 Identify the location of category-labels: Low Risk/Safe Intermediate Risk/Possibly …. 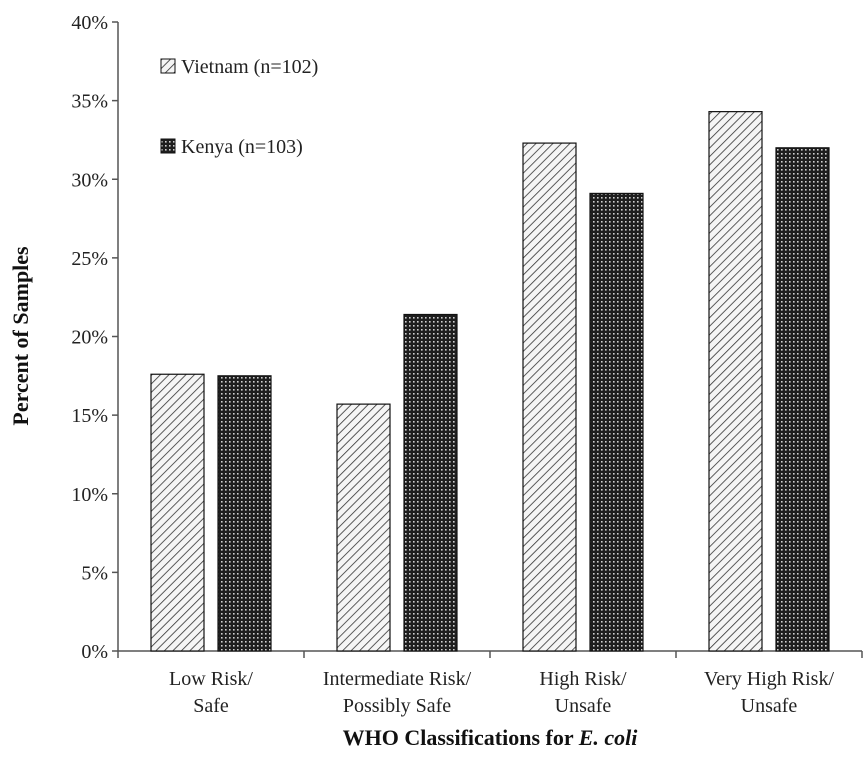
(501, 692).